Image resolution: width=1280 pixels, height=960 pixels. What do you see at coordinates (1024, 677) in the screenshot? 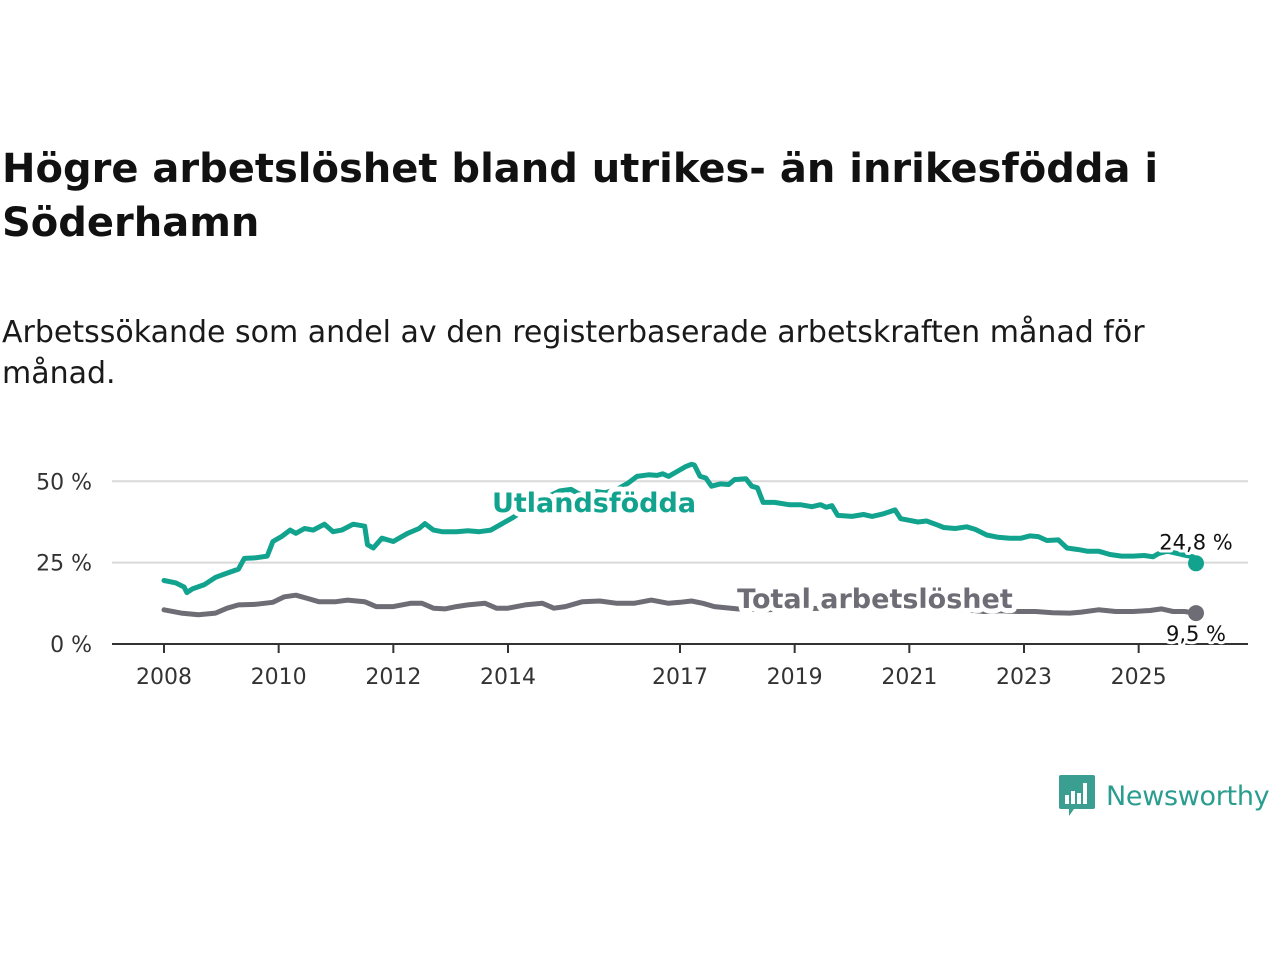
I see `x-tick-label-2023: 2023` at bounding box center [1024, 677].